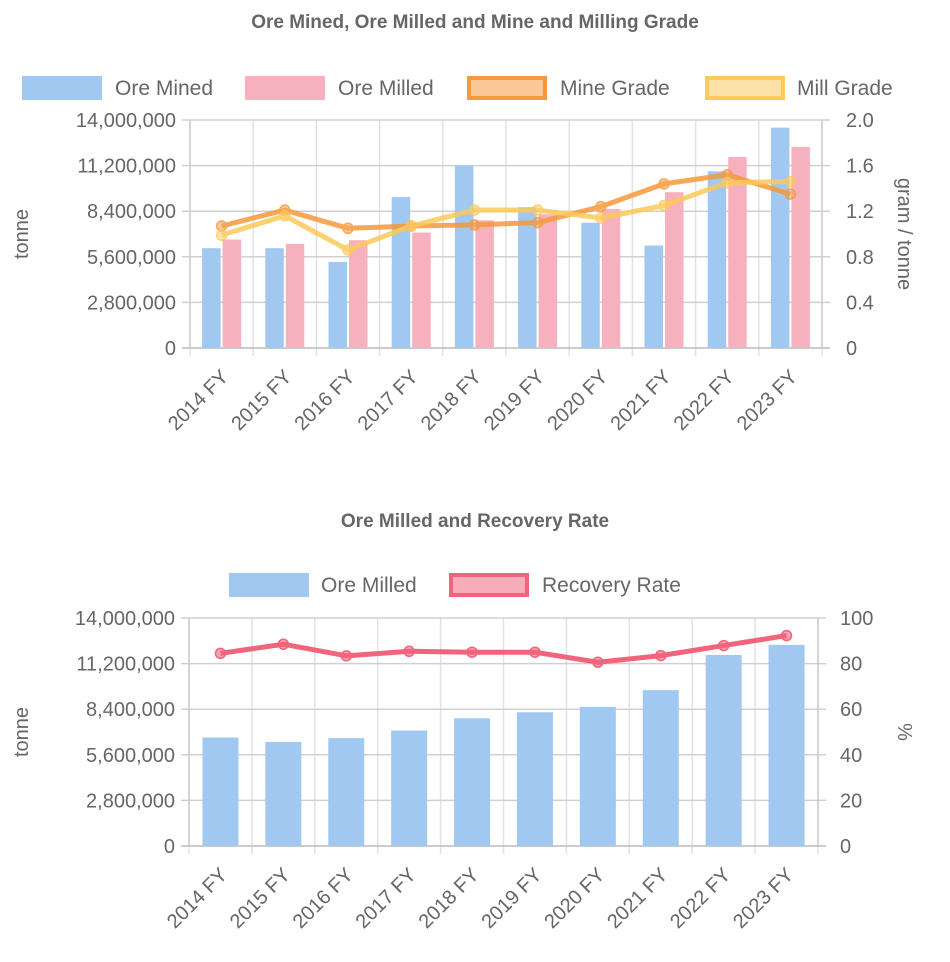 The image size is (950, 962). What do you see at coordinates (860, 121) in the screenshot?
I see `y2-tick-label: 2.0` at bounding box center [860, 121].